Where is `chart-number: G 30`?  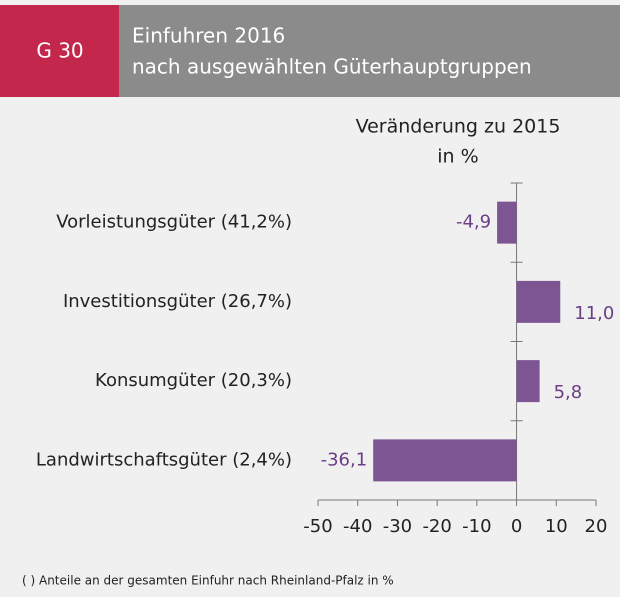 chart-number: G 30 is located at coordinates (59, 51).